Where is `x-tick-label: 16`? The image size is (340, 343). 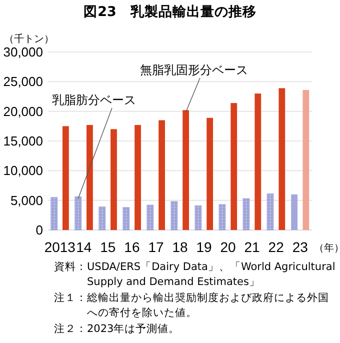
x-tick-label: 16 is located at coordinates (132, 247).